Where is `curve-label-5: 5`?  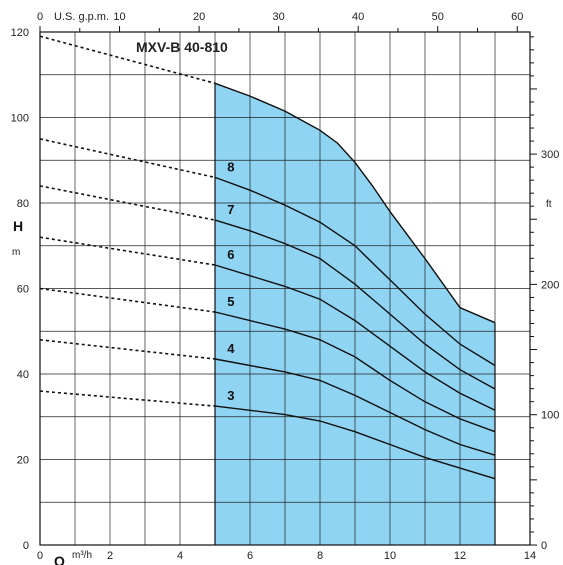 curve-label-5: 5 is located at coordinates (230, 301).